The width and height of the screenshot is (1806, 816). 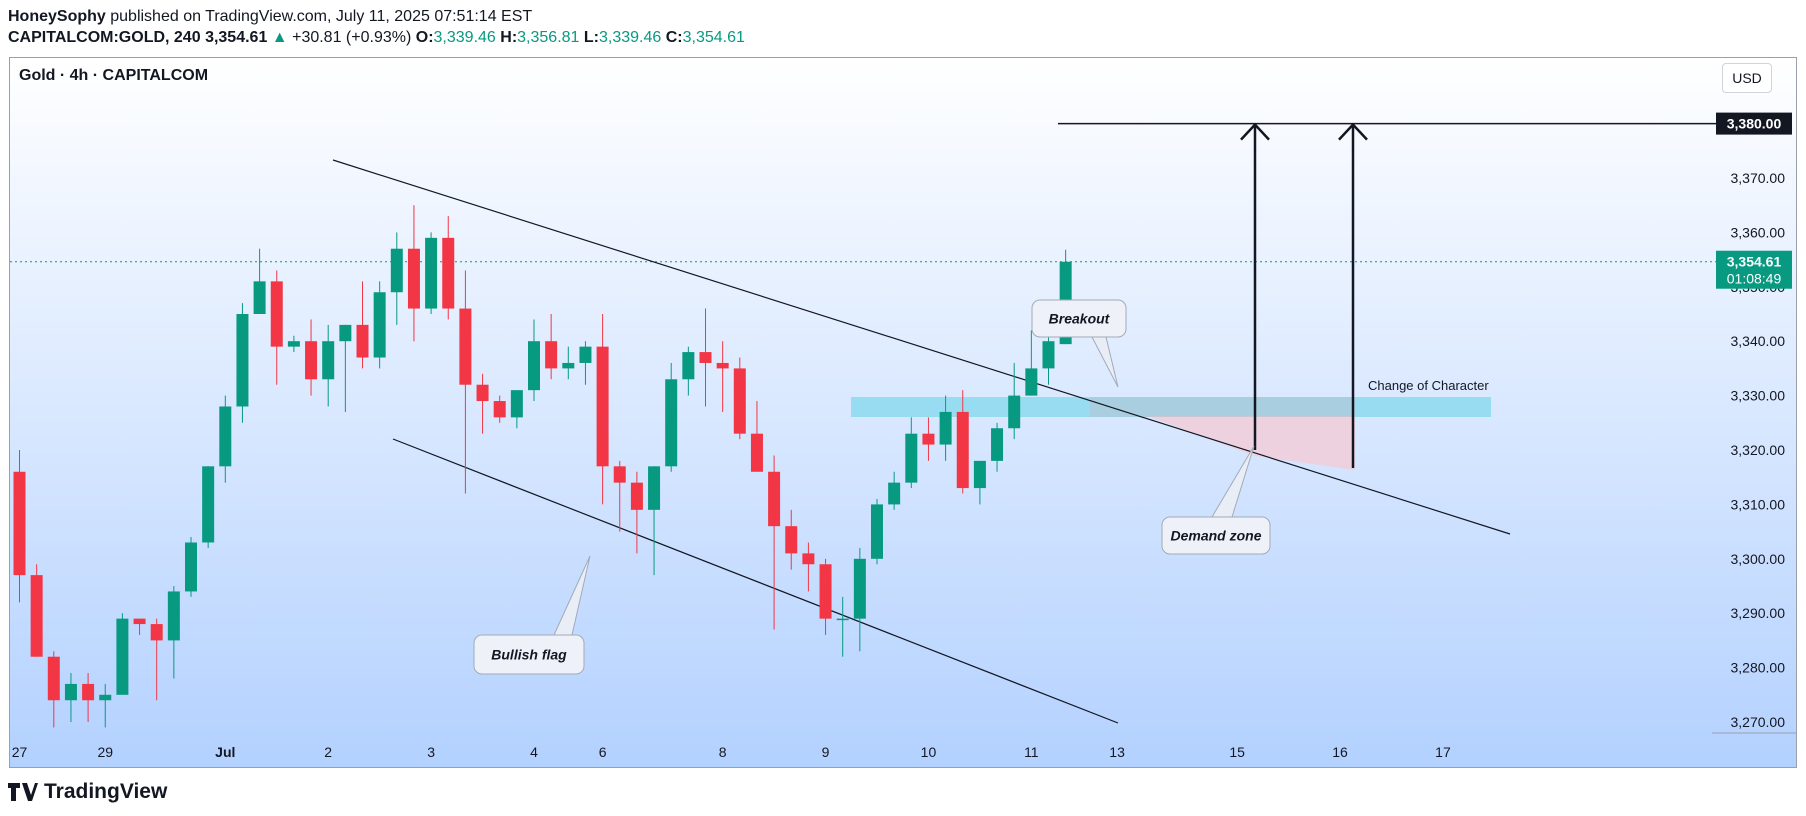 What do you see at coordinates (1758, 178) in the screenshot?
I see `y-tick-label: 3,370.00` at bounding box center [1758, 178].